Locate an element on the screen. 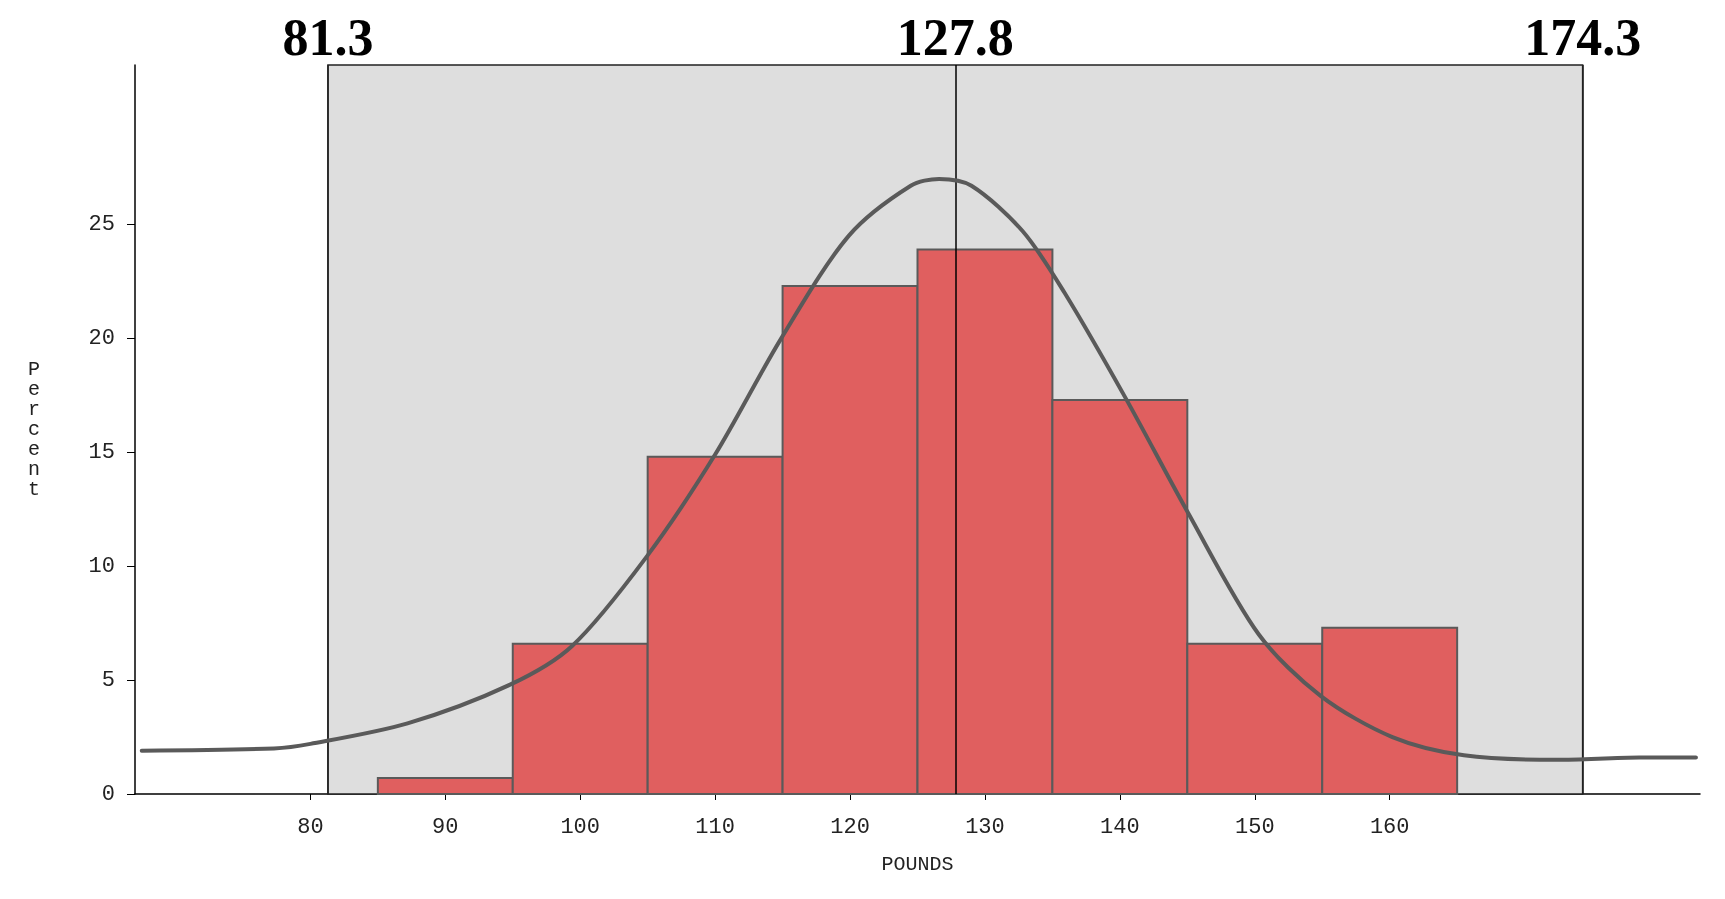  x-tick-label: 130 is located at coordinates (985, 827).